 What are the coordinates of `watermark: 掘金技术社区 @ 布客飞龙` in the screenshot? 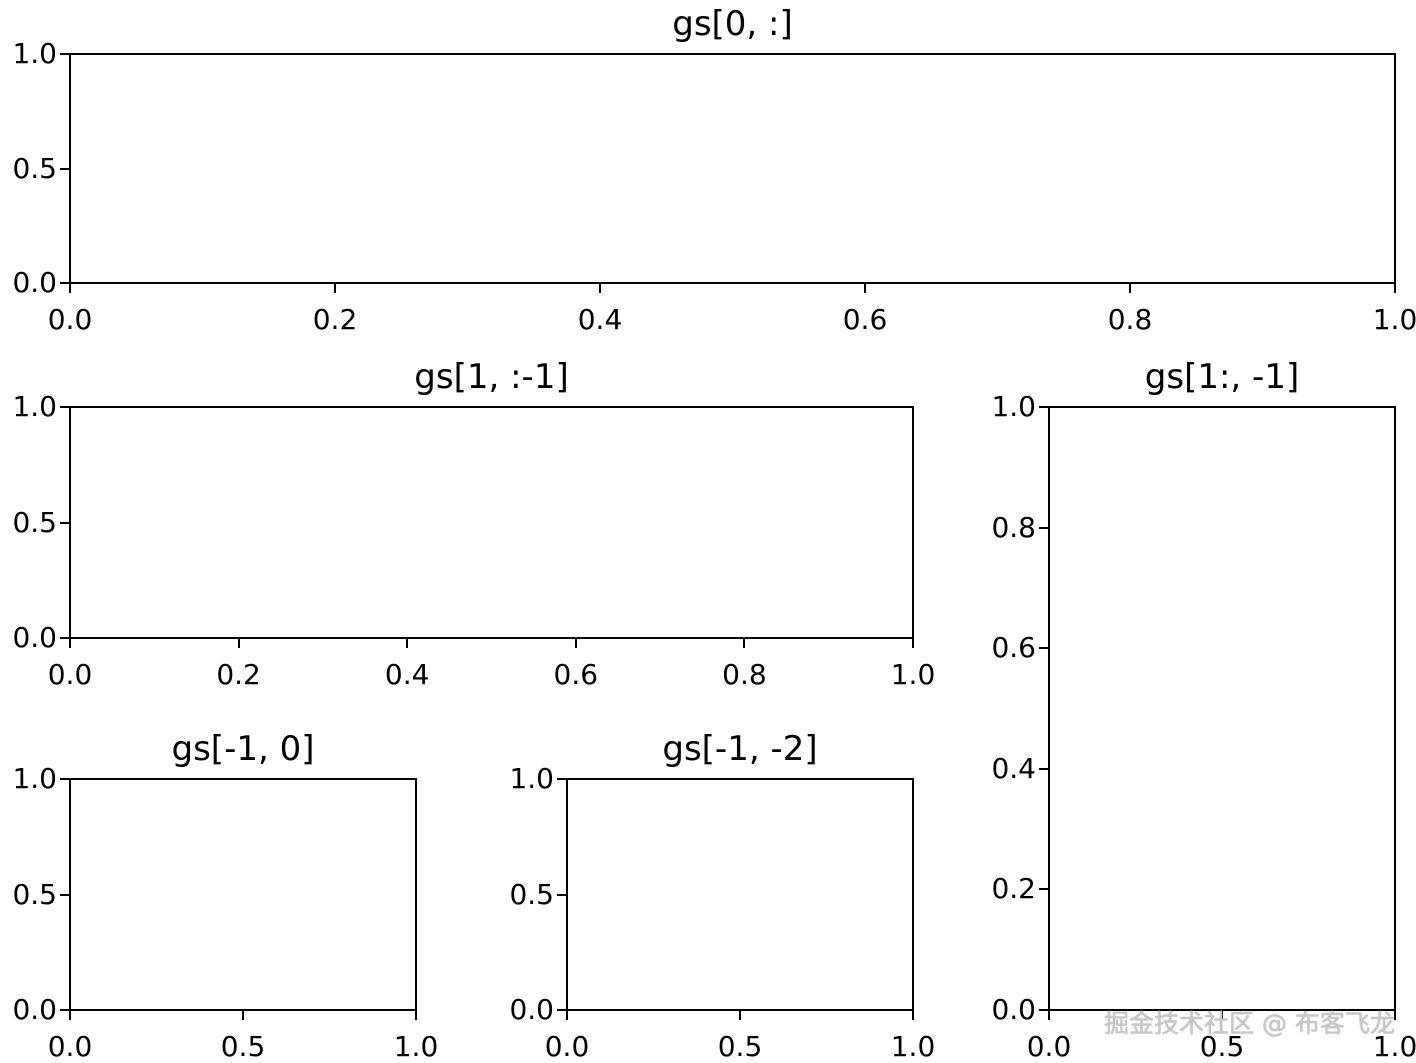 It's located at (1249, 1023).